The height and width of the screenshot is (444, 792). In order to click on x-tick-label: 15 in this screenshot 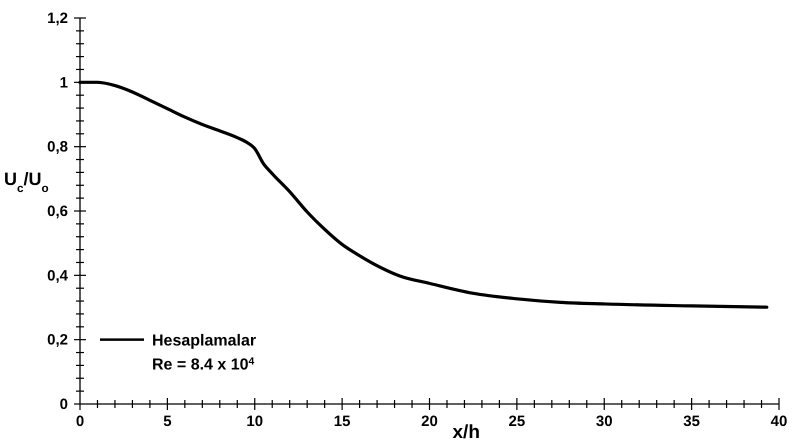, I will do `click(342, 421)`.